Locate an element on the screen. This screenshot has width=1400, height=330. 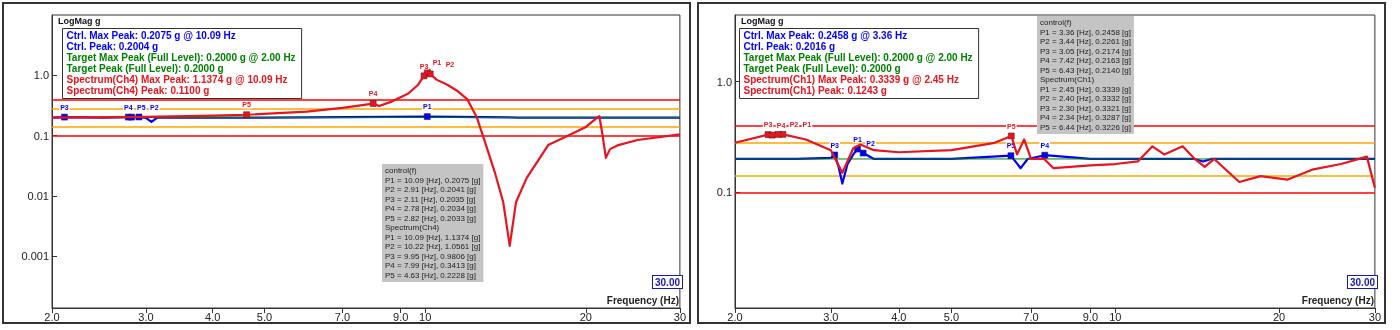
annotation: Ctrl. Max Peak: 0.2075 g @ 10.09 Hz Ctrl. Peak: 0.2004 g Target Max Peak (Full Level): 0.2000 g @ 2.00 Hz Target Peak (Full Level): 0.2000 g Spectrum(Ch4) Max Peak: 1.1374 g @ 10.09 Hz Spectrum(Ch4) Peak: 0.1100 g is located at coordinates (181, 63).